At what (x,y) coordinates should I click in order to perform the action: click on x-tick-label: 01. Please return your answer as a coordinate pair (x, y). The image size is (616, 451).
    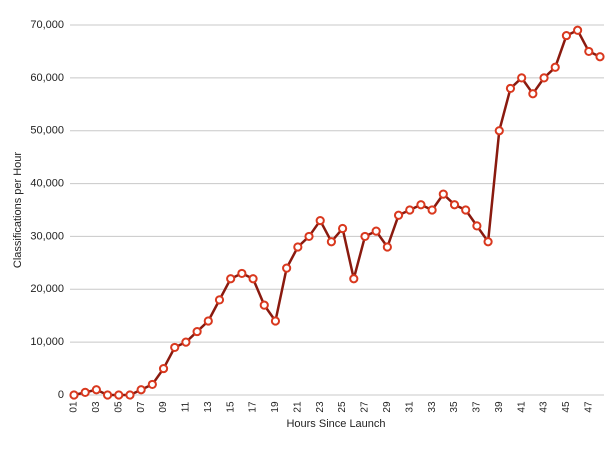
    Looking at the image, I should click on (74, 407).